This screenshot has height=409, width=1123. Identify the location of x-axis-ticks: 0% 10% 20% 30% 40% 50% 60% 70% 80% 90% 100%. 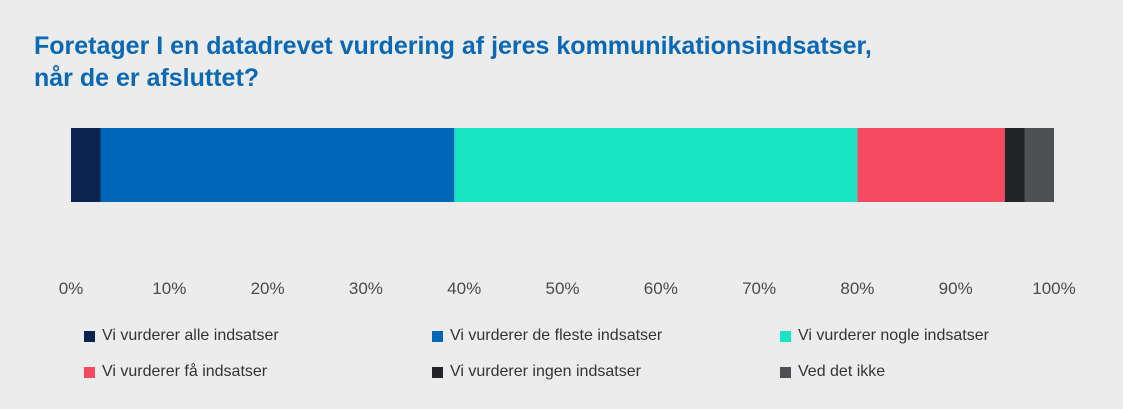
(567, 288).